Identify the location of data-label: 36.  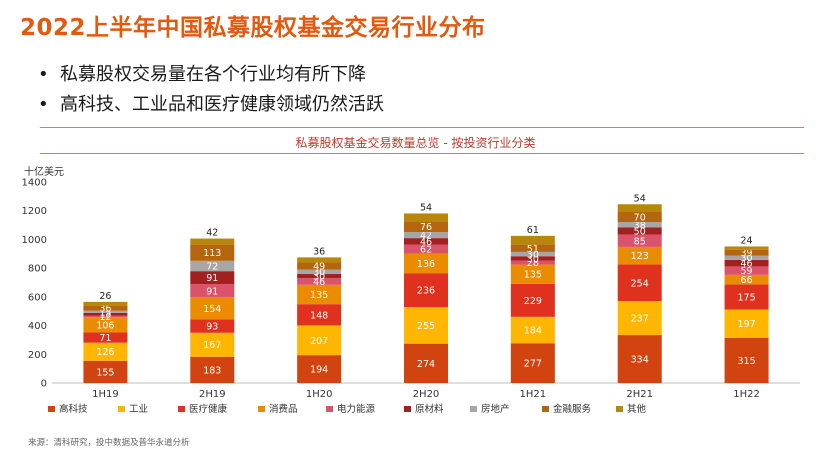
(319, 251).